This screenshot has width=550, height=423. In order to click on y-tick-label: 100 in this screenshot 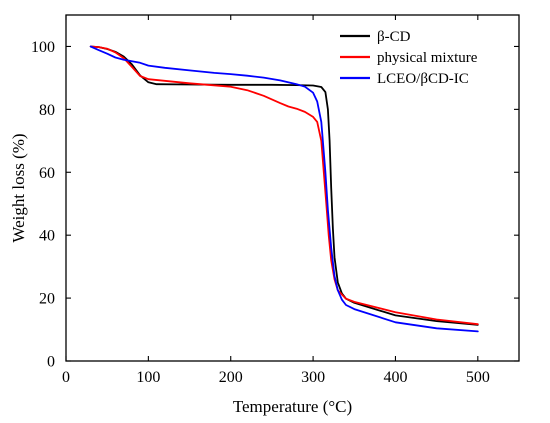, I will do `click(43, 47)`.